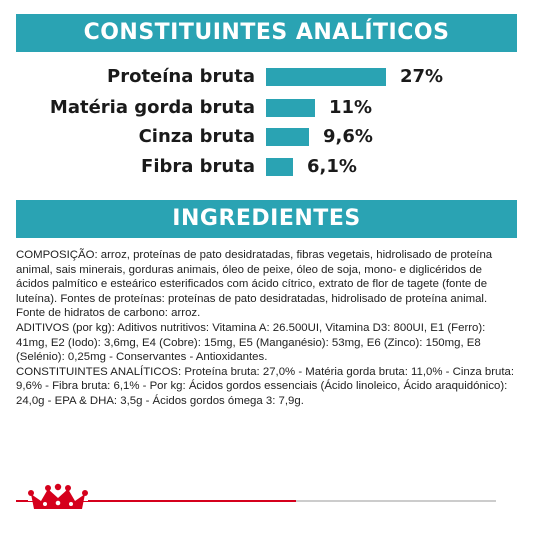 This screenshot has height=533, width=533. I want to click on analytic-value: 11%, so click(351, 107).